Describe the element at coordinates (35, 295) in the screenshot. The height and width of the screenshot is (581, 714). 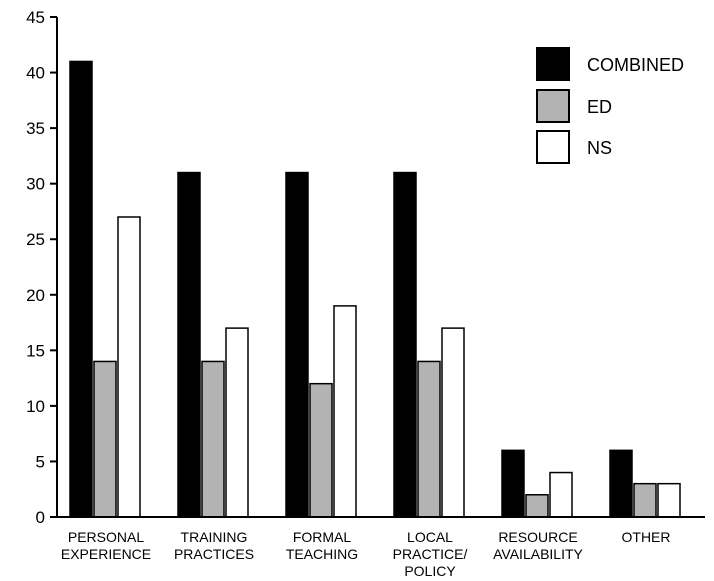
I see `y-tick-label: 20` at that location.